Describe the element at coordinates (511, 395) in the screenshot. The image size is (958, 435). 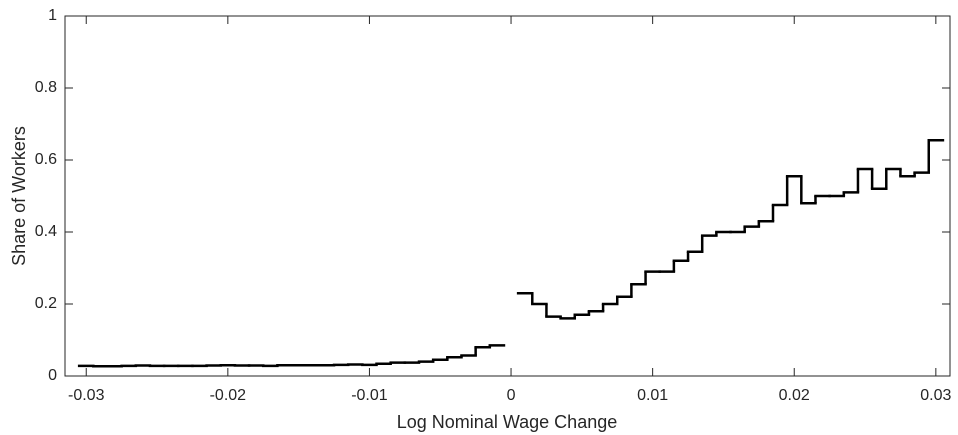
I see `x-tick-label: 0` at that location.